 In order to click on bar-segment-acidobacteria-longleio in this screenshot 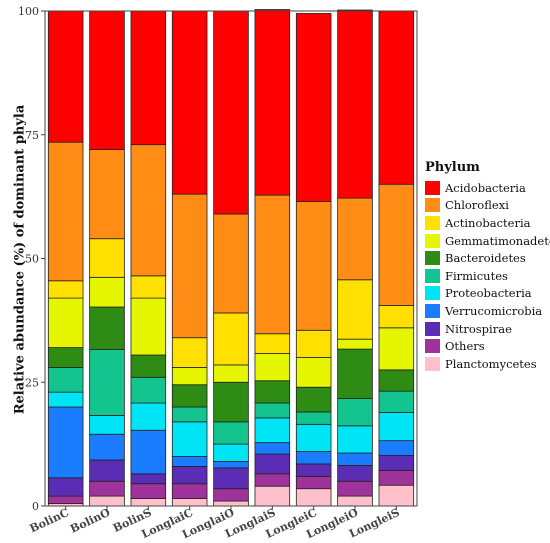, I will do `click(355, 104)`.